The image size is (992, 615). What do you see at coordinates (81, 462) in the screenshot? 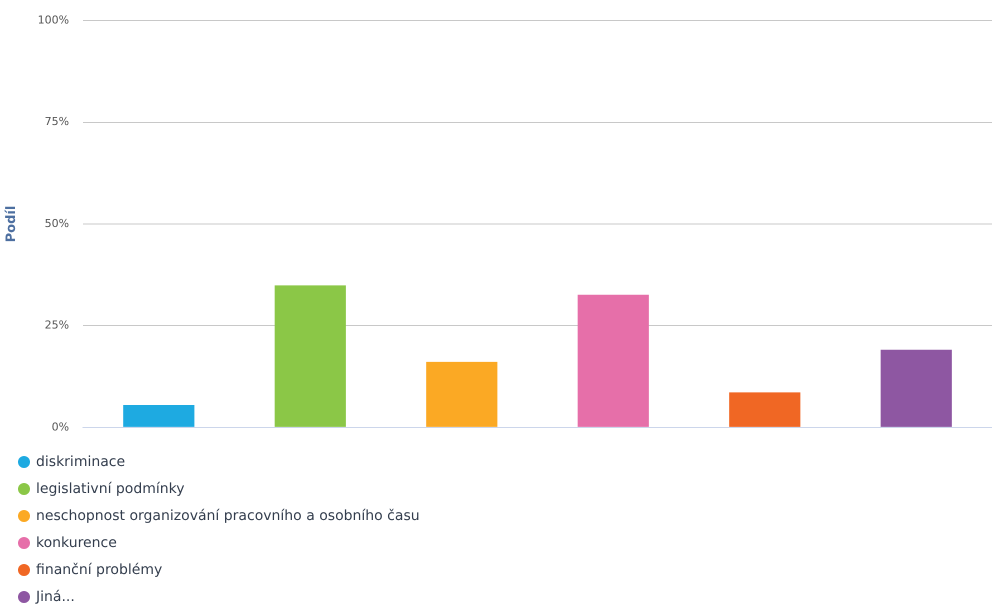
I see `legend-label: diskriminace` at bounding box center [81, 462].